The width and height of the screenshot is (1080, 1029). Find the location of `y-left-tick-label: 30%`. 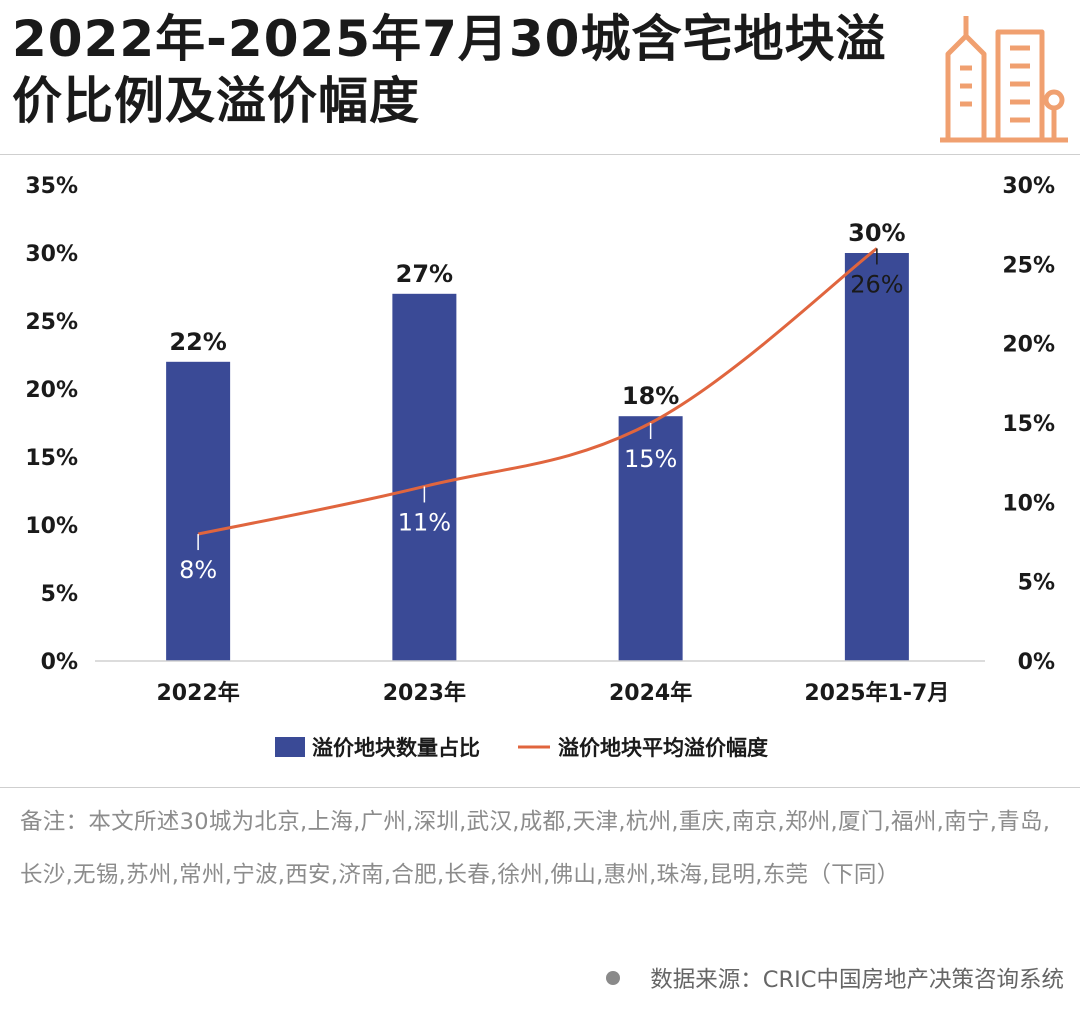

y-left-tick-label: 30% is located at coordinates (51, 254).